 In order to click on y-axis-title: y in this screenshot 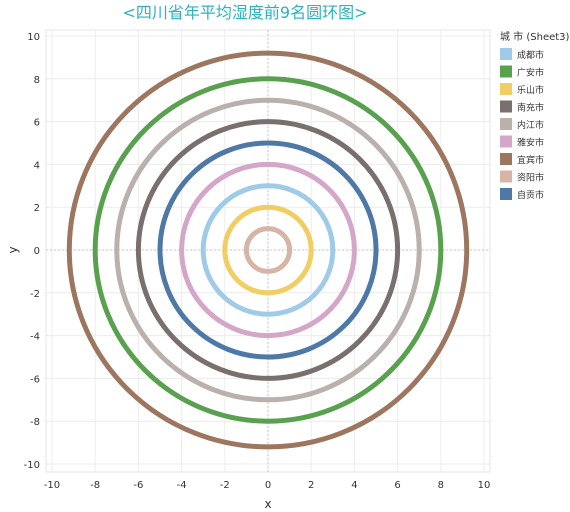, I will do `click(13, 249)`.